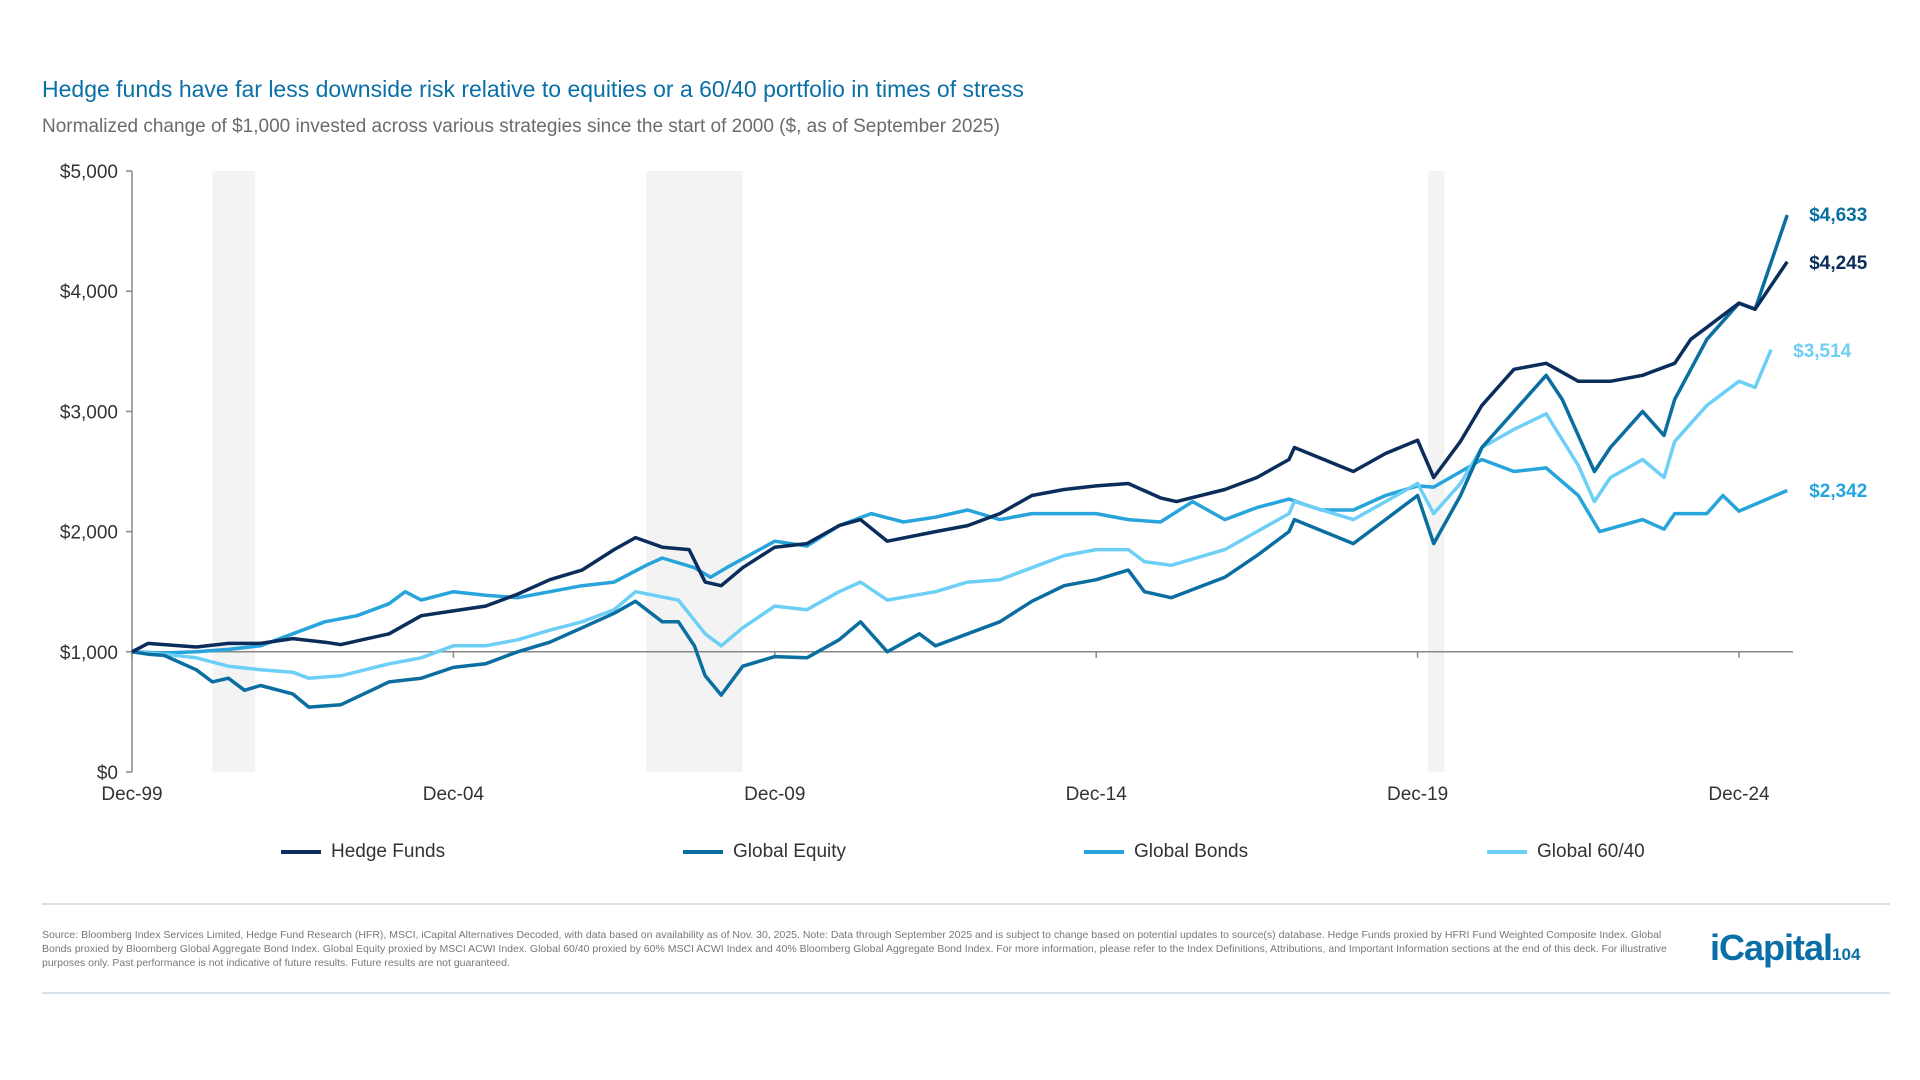 Image resolution: width=1920 pixels, height=1080 pixels. Describe the element at coordinates (1838, 263) in the screenshot. I see `end-value-label: $4,245` at that location.